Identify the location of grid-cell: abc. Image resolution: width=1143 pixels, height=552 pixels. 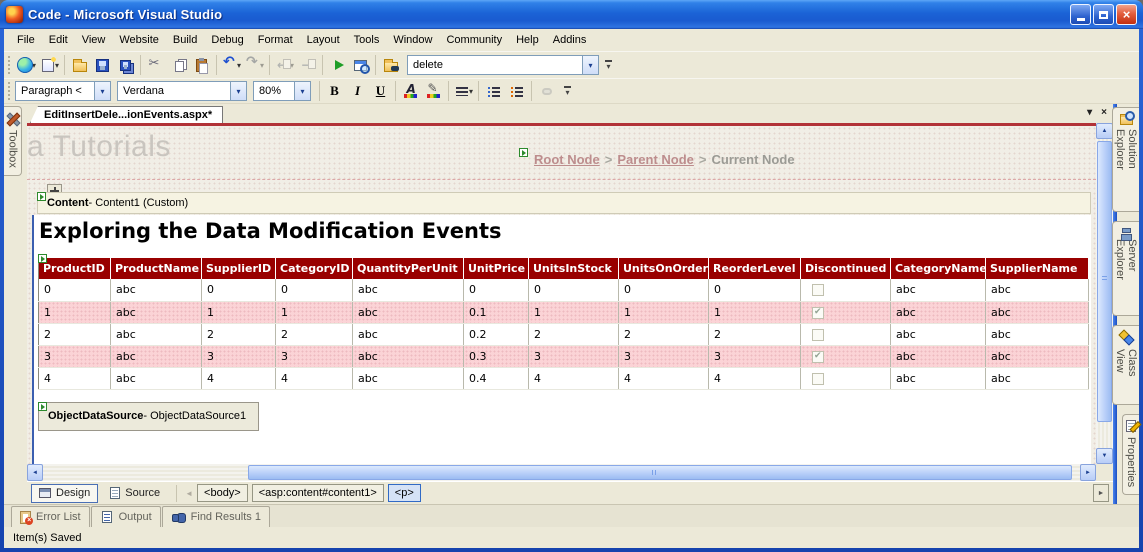
(938, 356).